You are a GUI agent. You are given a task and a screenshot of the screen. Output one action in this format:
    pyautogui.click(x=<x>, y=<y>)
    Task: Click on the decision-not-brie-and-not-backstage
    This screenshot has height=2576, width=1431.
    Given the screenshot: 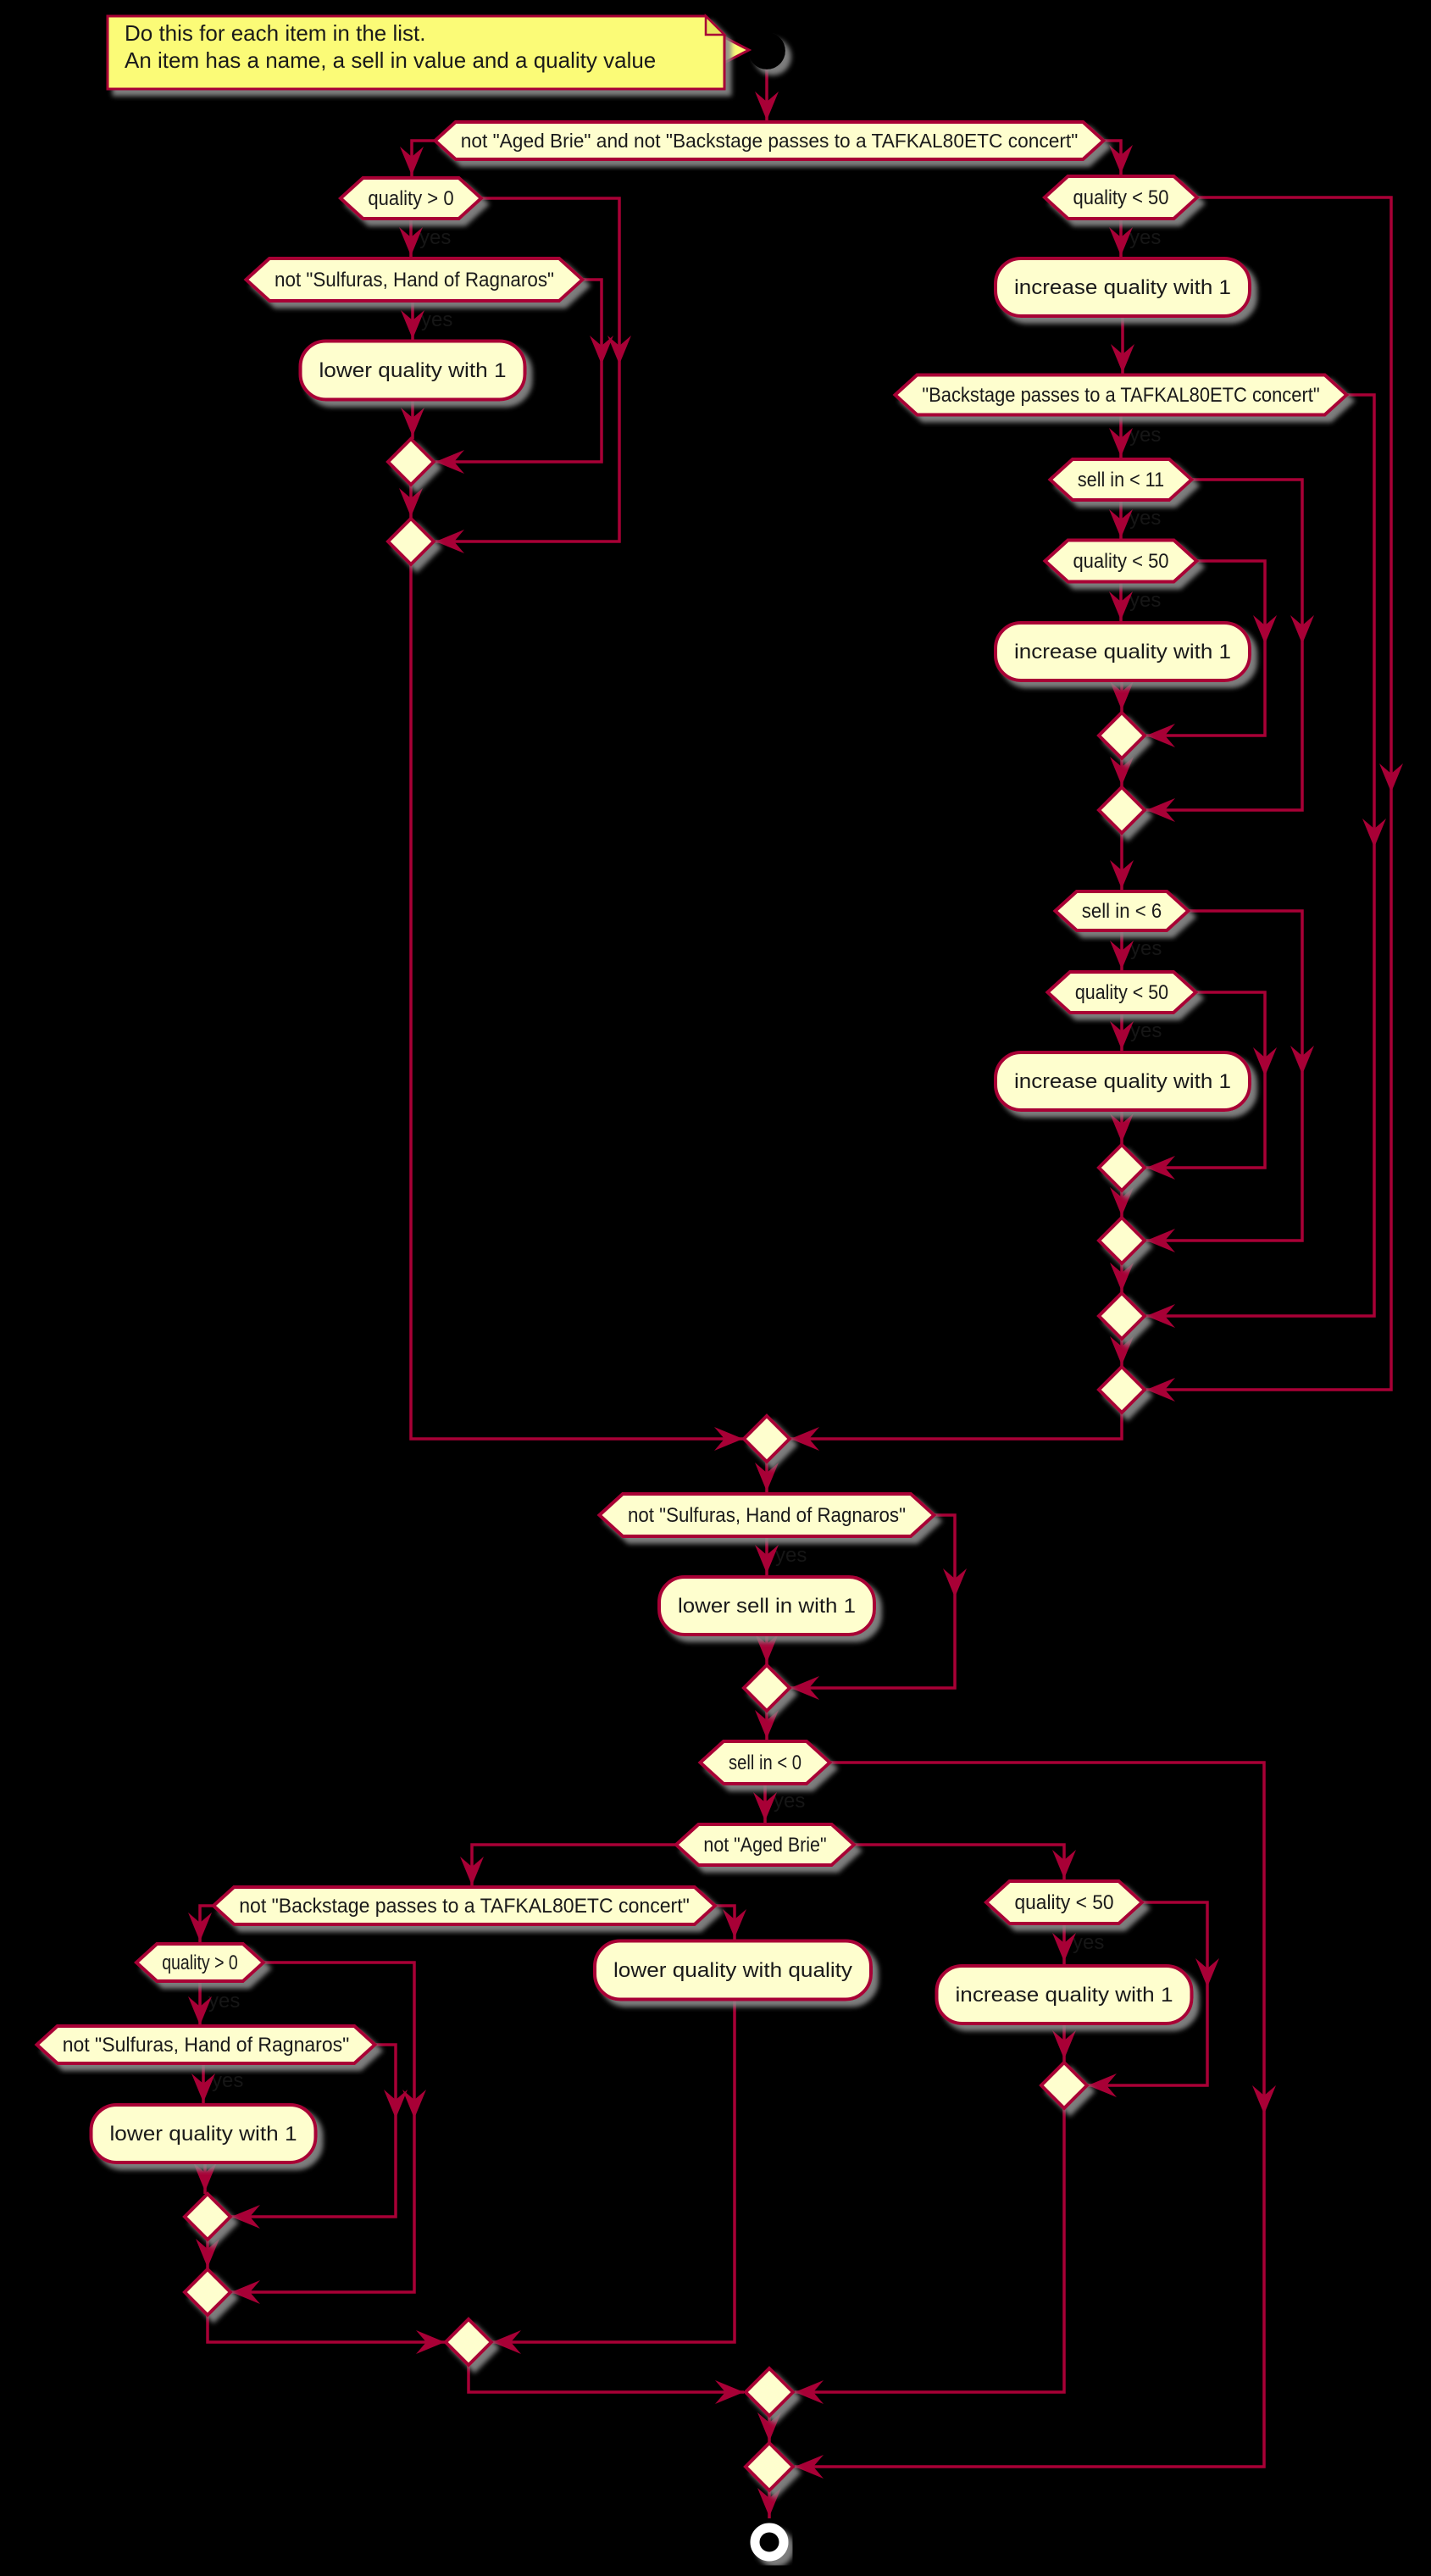 What is the action you would take?
    pyautogui.click(x=770, y=140)
    